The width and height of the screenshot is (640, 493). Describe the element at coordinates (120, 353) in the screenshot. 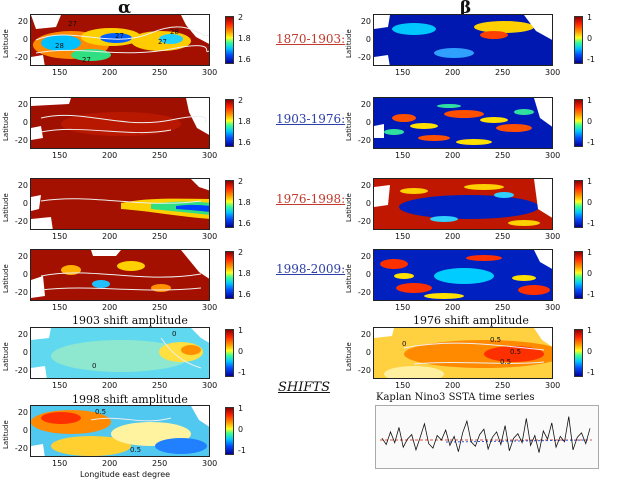

I see `alpha-map-shift-1903` at that location.